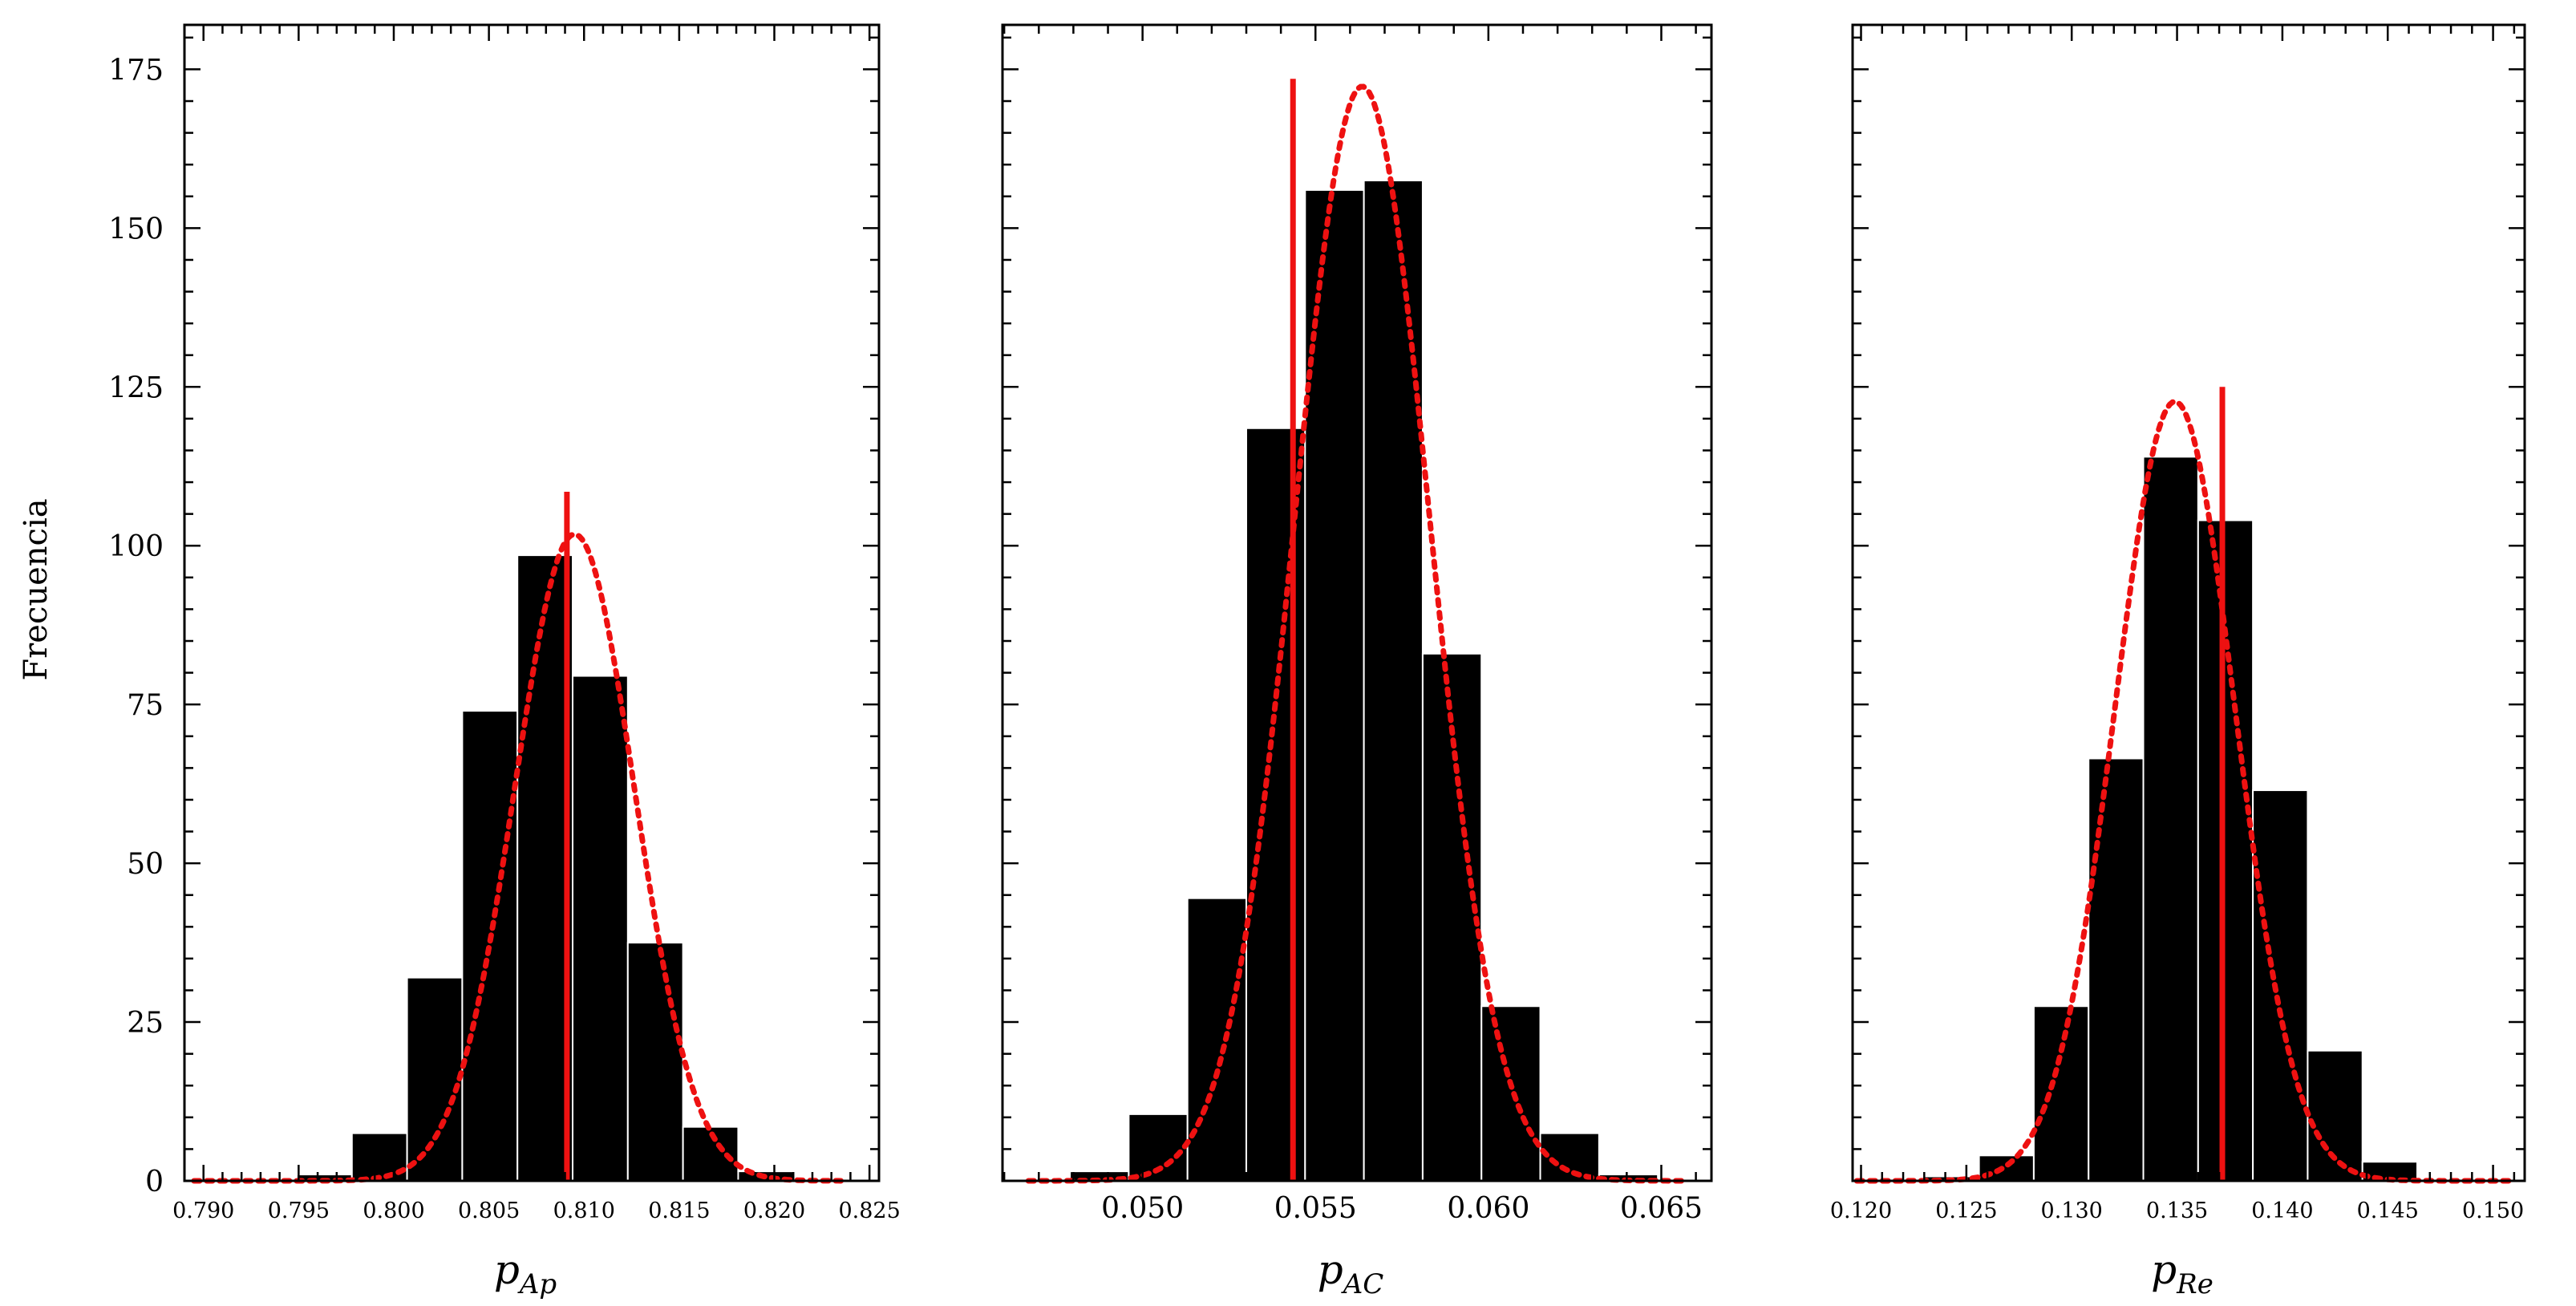 This screenshot has height=1306, width=2576. Describe the element at coordinates (584, 1211) in the screenshot. I see `panel-0-x-tick-label: 0.810` at that location.